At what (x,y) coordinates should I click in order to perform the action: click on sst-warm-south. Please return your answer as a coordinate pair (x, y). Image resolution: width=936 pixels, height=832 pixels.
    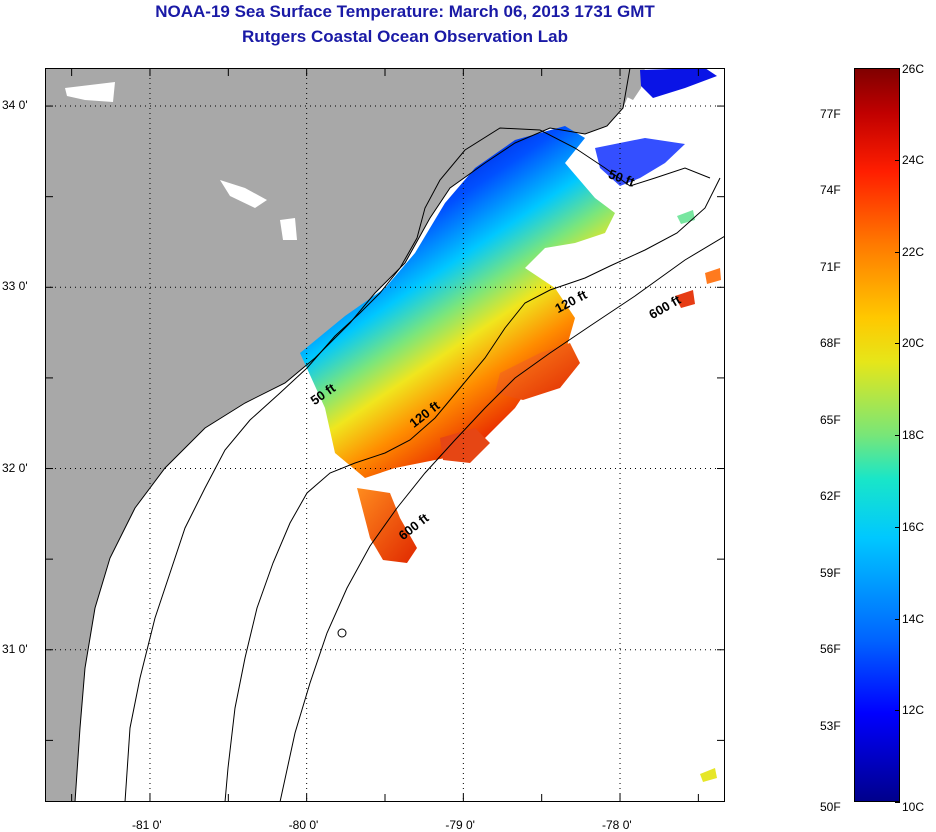
    Looking at the image, I should click on (387, 525).